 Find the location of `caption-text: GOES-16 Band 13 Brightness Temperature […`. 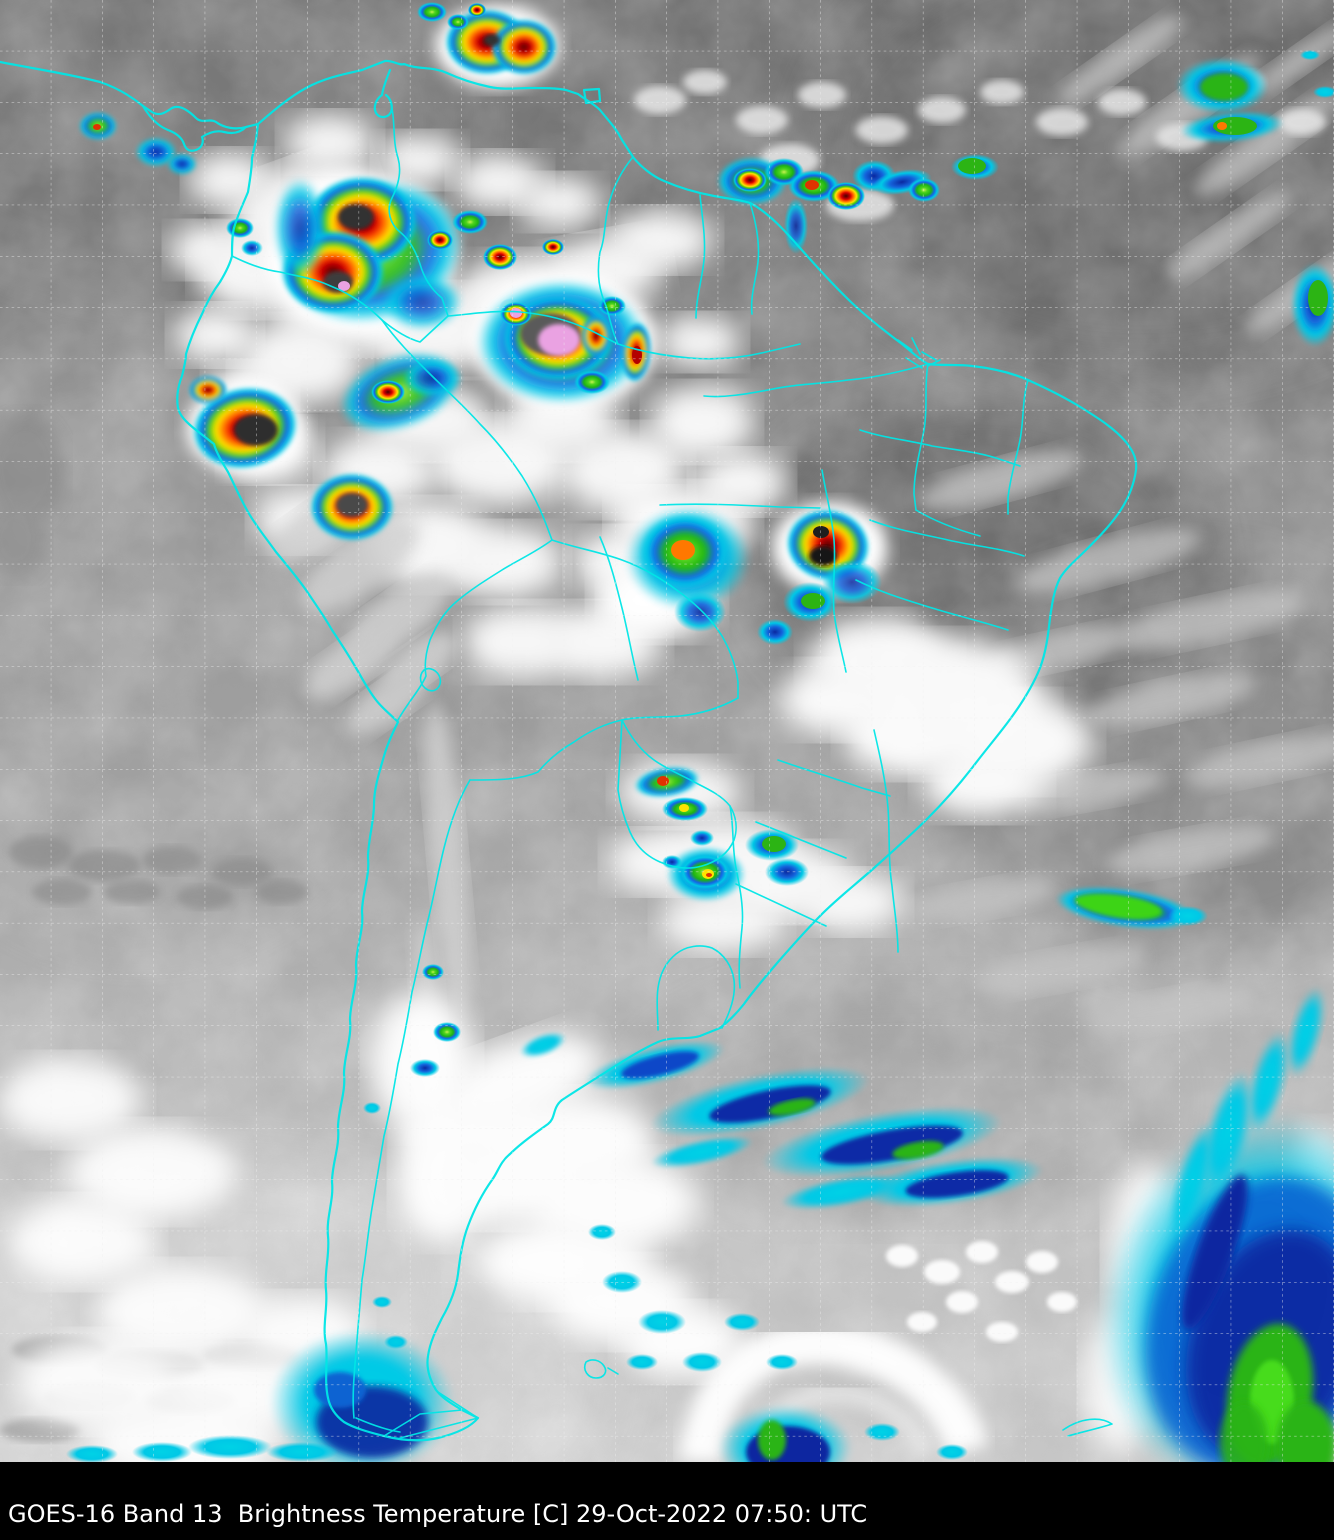

caption-text: GOES-16 Band 13 Brightness Temperature [… is located at coordinates (438, 1514).